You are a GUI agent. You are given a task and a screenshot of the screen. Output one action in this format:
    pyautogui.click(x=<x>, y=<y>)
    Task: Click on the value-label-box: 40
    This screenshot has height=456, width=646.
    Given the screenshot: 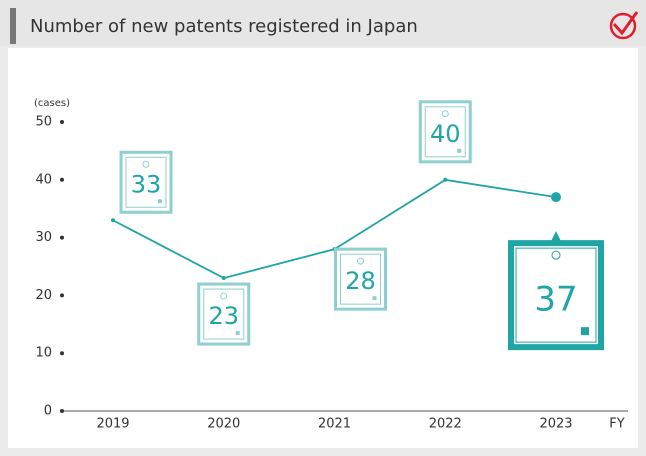 What is the action you would take?
    pyautogui.click(x=445, y=132)
    